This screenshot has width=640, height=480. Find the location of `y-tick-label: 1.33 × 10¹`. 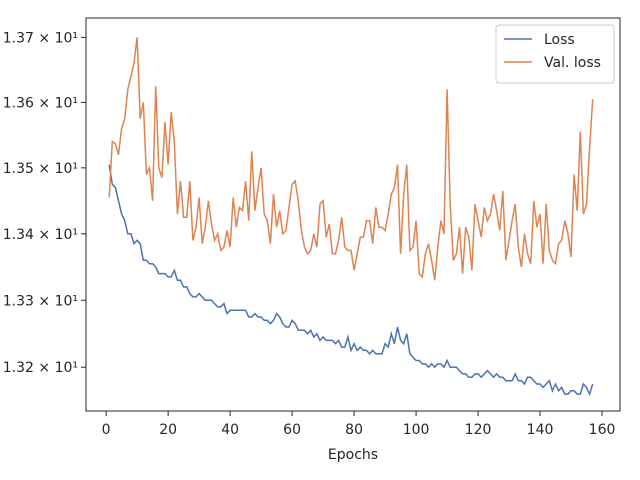

y-tick-label: 1.33 × 10¹ is located at coordinates (40, 301).